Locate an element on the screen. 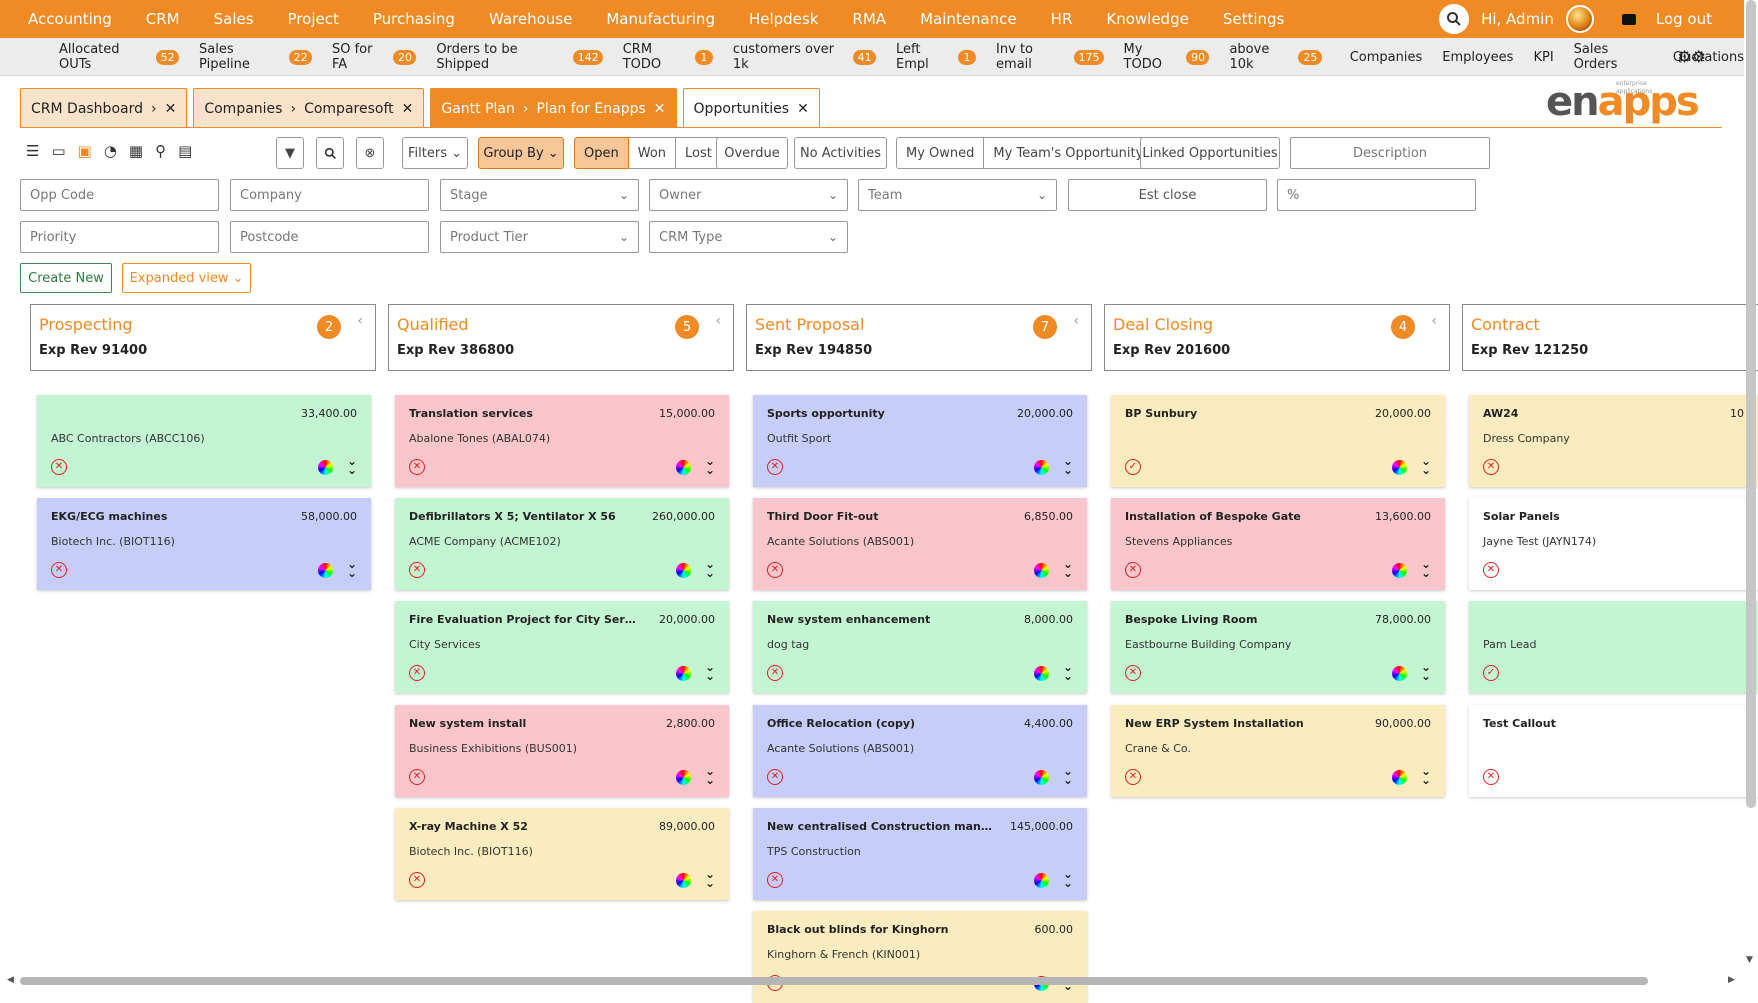 This screenshot has height=1003, width=1758. bookmark-item: customers over 1k 41 is located at coordinates (805, 57).